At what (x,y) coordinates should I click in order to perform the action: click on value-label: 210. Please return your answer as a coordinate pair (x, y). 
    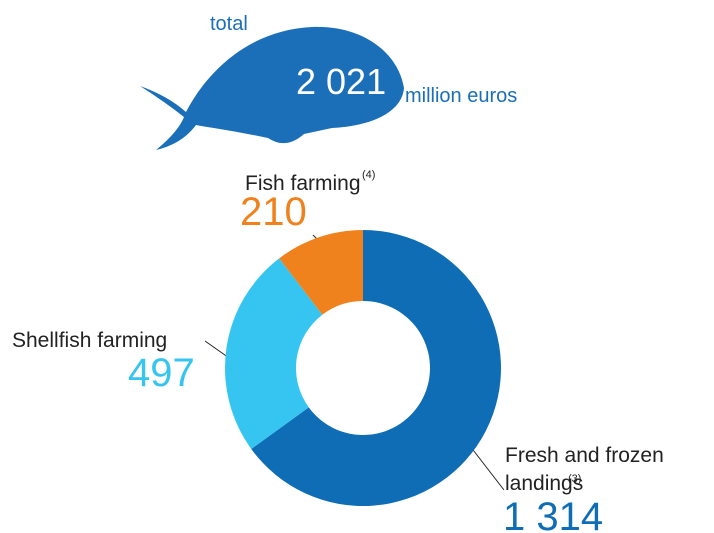
    Looking at the image, I should click on (273, 212).